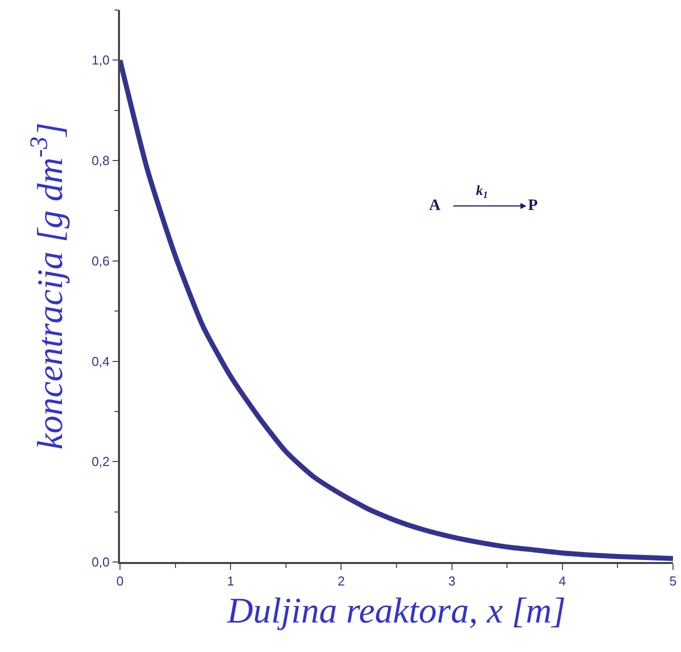 Image resolution: width=681 pixels, height=652 pixels. I want to click on x-tick-label: 2, so click(341, 580).